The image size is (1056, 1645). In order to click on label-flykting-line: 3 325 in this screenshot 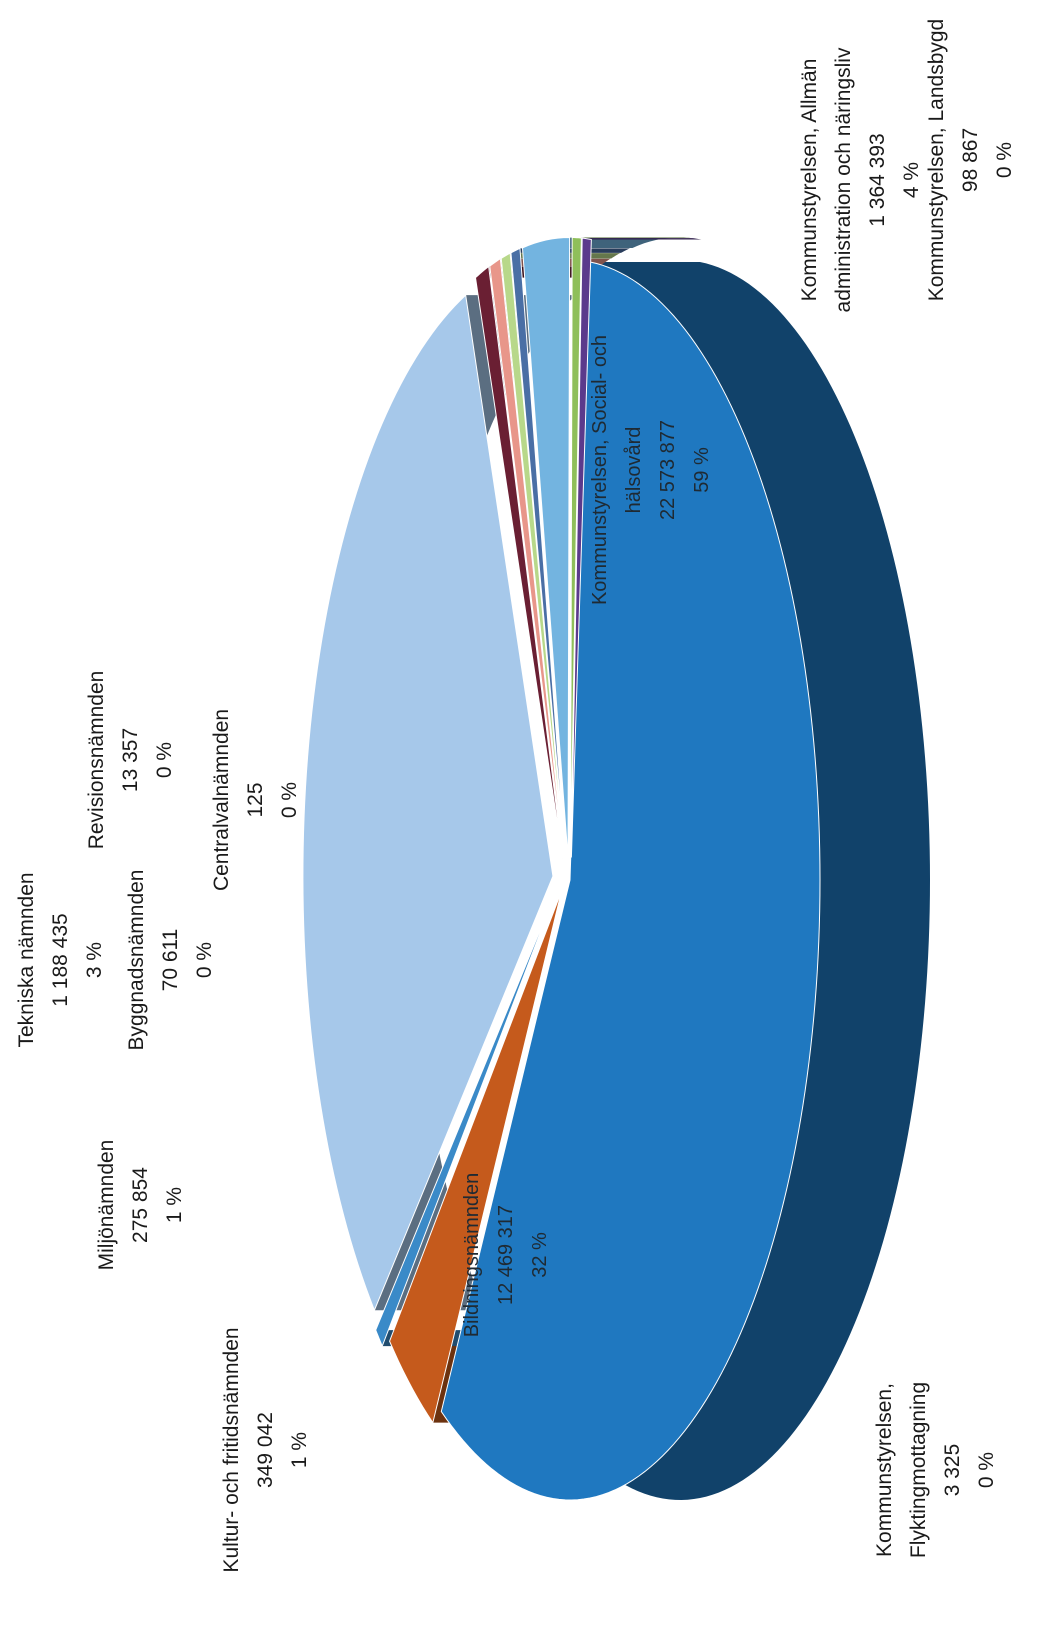, I will do `click(952, 1470)`.